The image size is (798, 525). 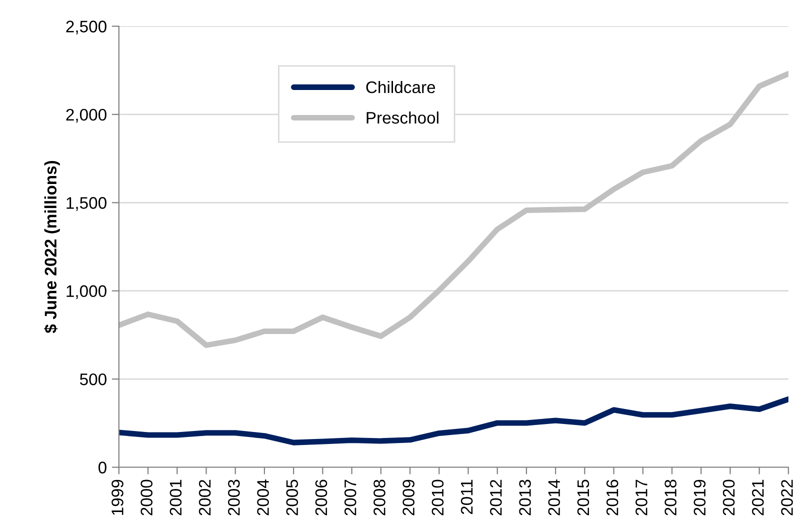 I want to click on x-tick-label: 2002, so click(x=204, y=498).